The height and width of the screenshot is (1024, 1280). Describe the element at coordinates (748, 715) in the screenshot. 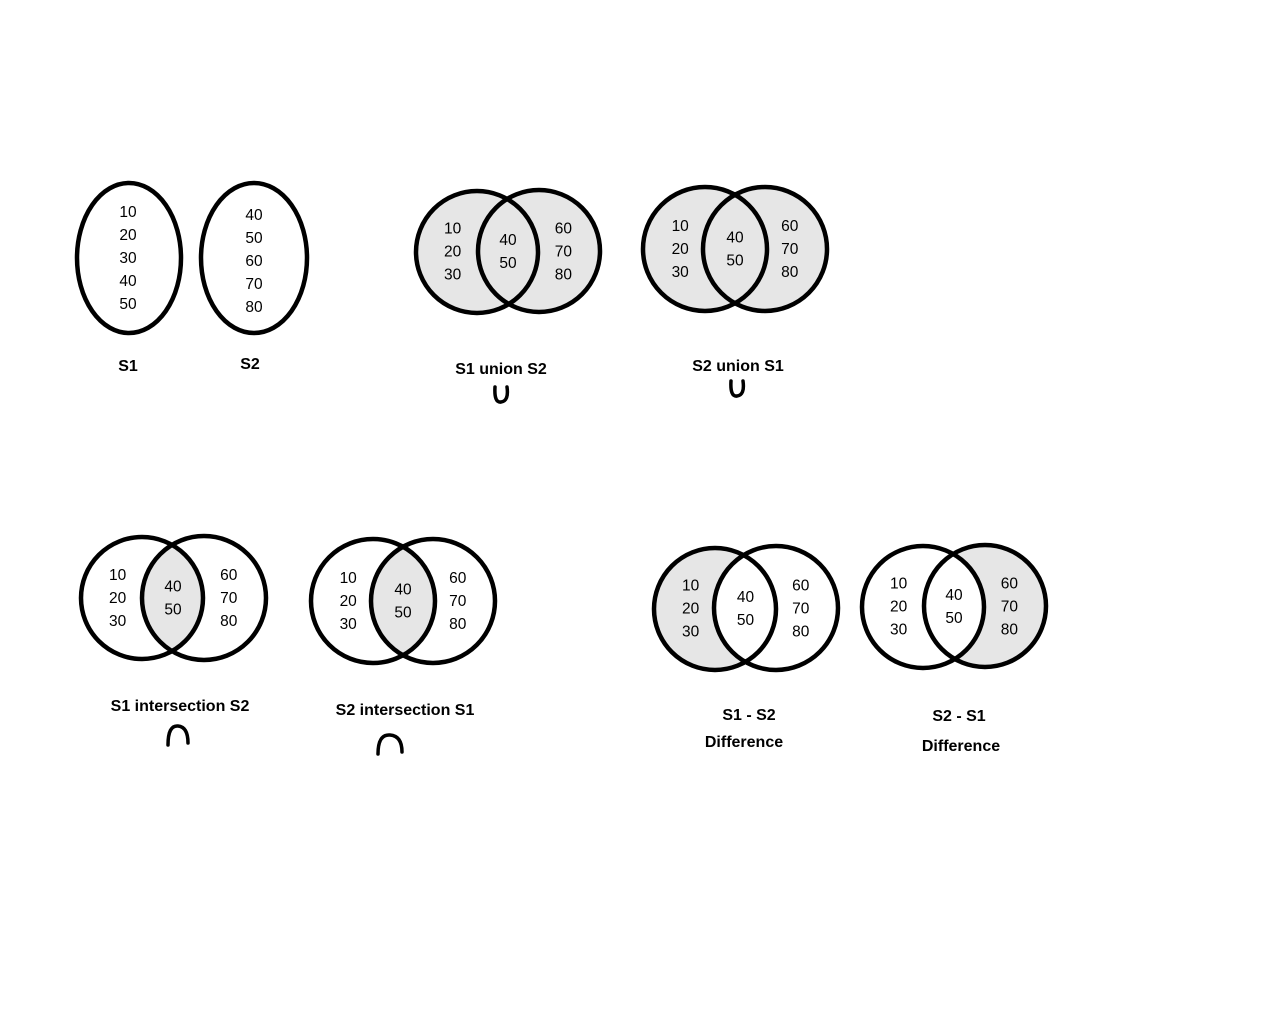

I see `venn-label: S1 - S2` at that location.